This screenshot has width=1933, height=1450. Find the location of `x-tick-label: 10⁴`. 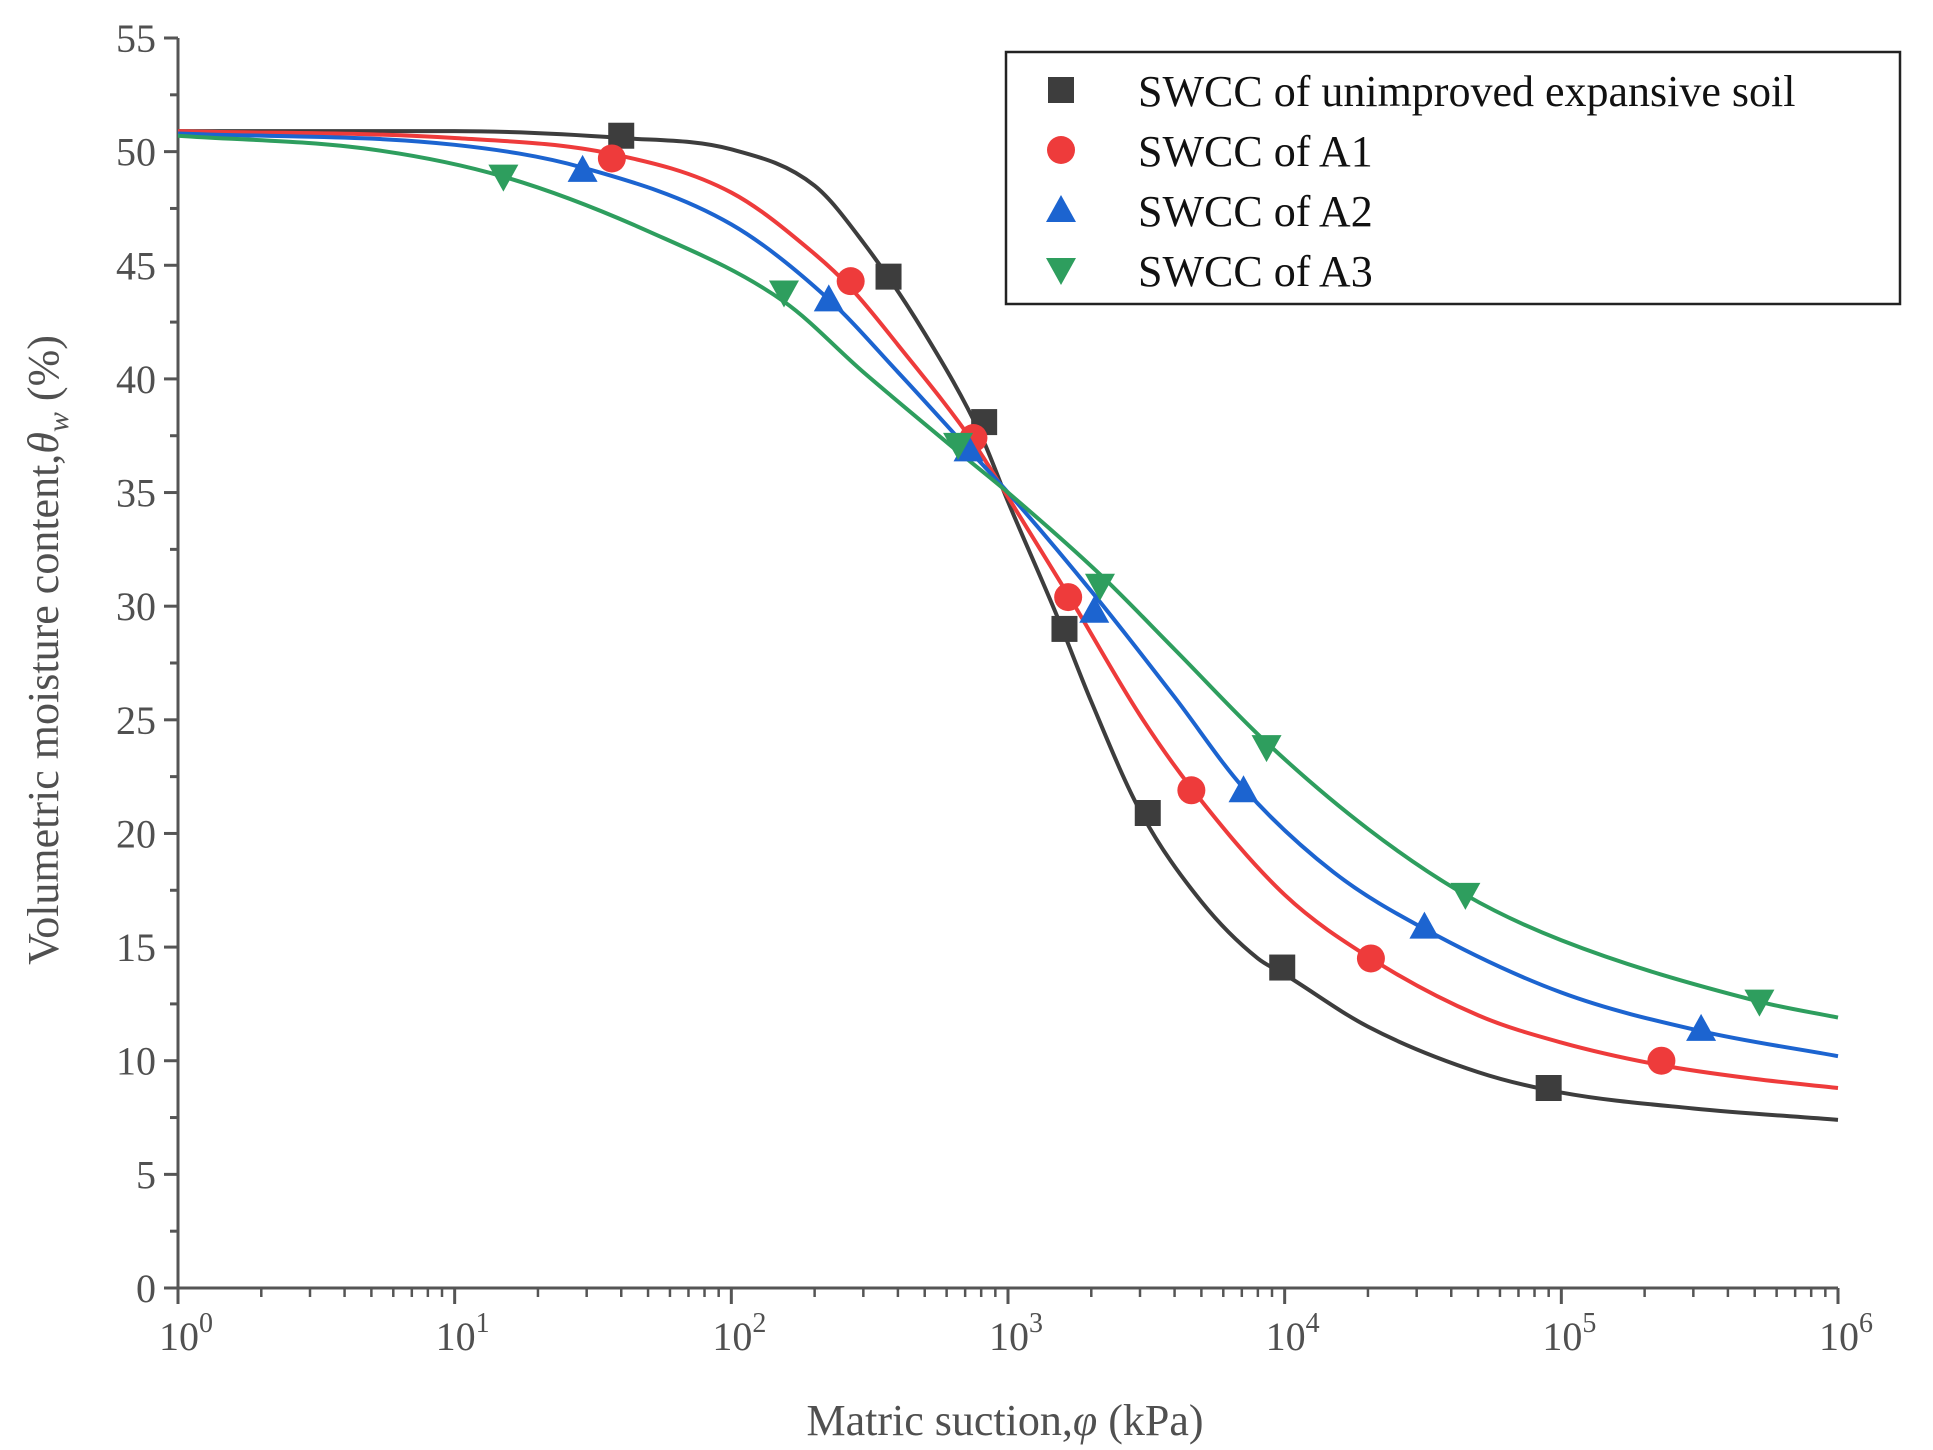

x-tick-label: 10⁴ is located at coordinates (1293, 1333).